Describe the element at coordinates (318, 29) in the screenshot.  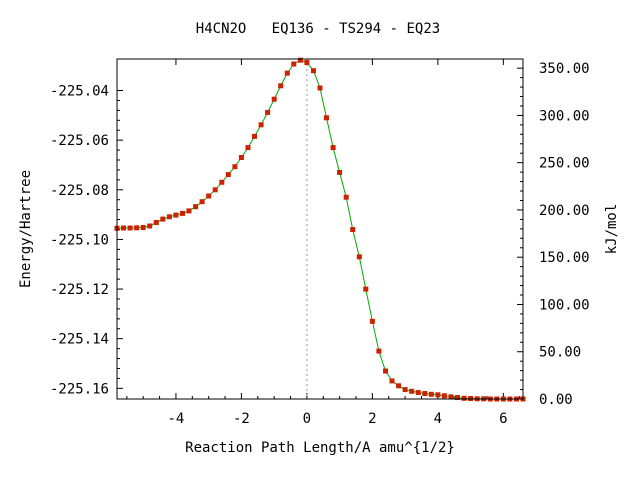
I see `chart-title: H4CN2O EQ136 - TS294 - EQ23` at that location.